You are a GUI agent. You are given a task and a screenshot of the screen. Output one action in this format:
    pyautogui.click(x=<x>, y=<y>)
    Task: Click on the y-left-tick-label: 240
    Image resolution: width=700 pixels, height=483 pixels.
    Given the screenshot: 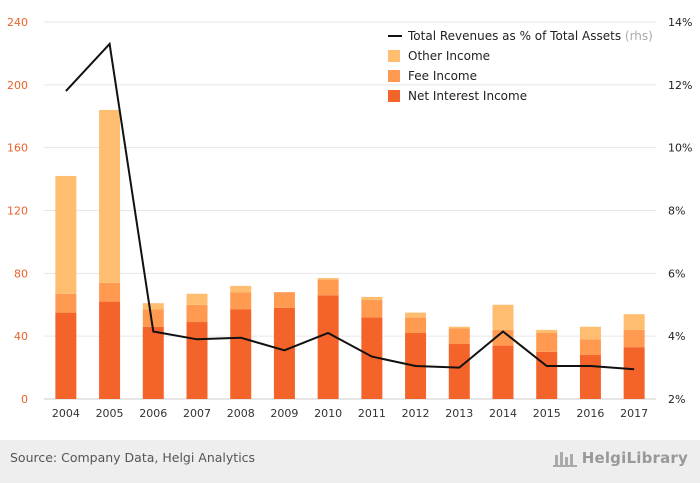 What is the action you would take?
    pyautogui.click(x=17, y=22)
    